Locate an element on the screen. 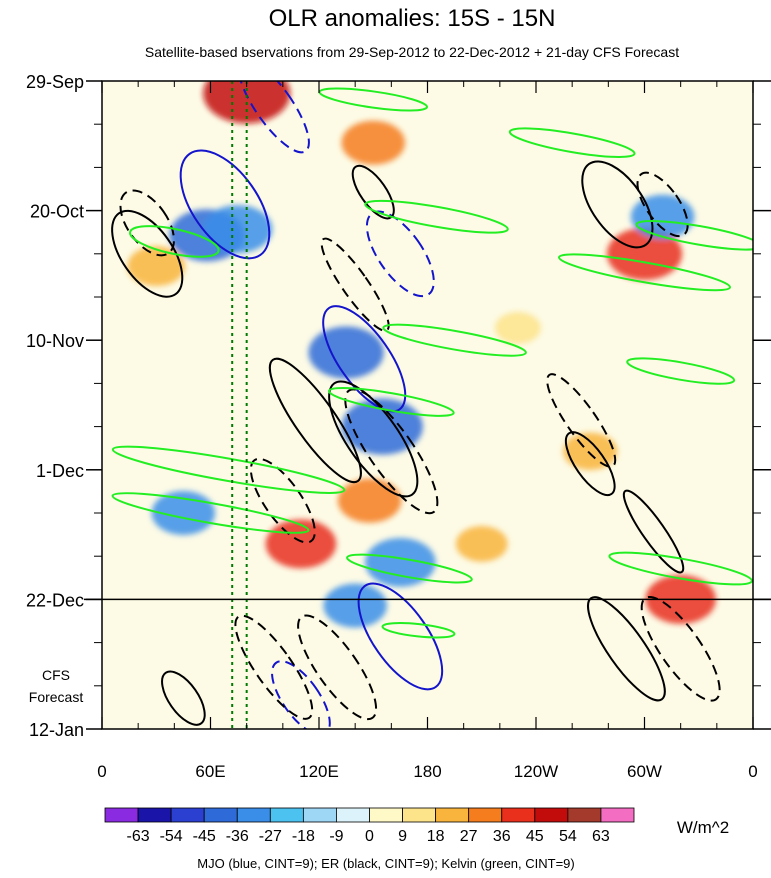 The width and height of the screenshot is (771, 878). x-tick-label: 120E is located at coordinates (319, 771).